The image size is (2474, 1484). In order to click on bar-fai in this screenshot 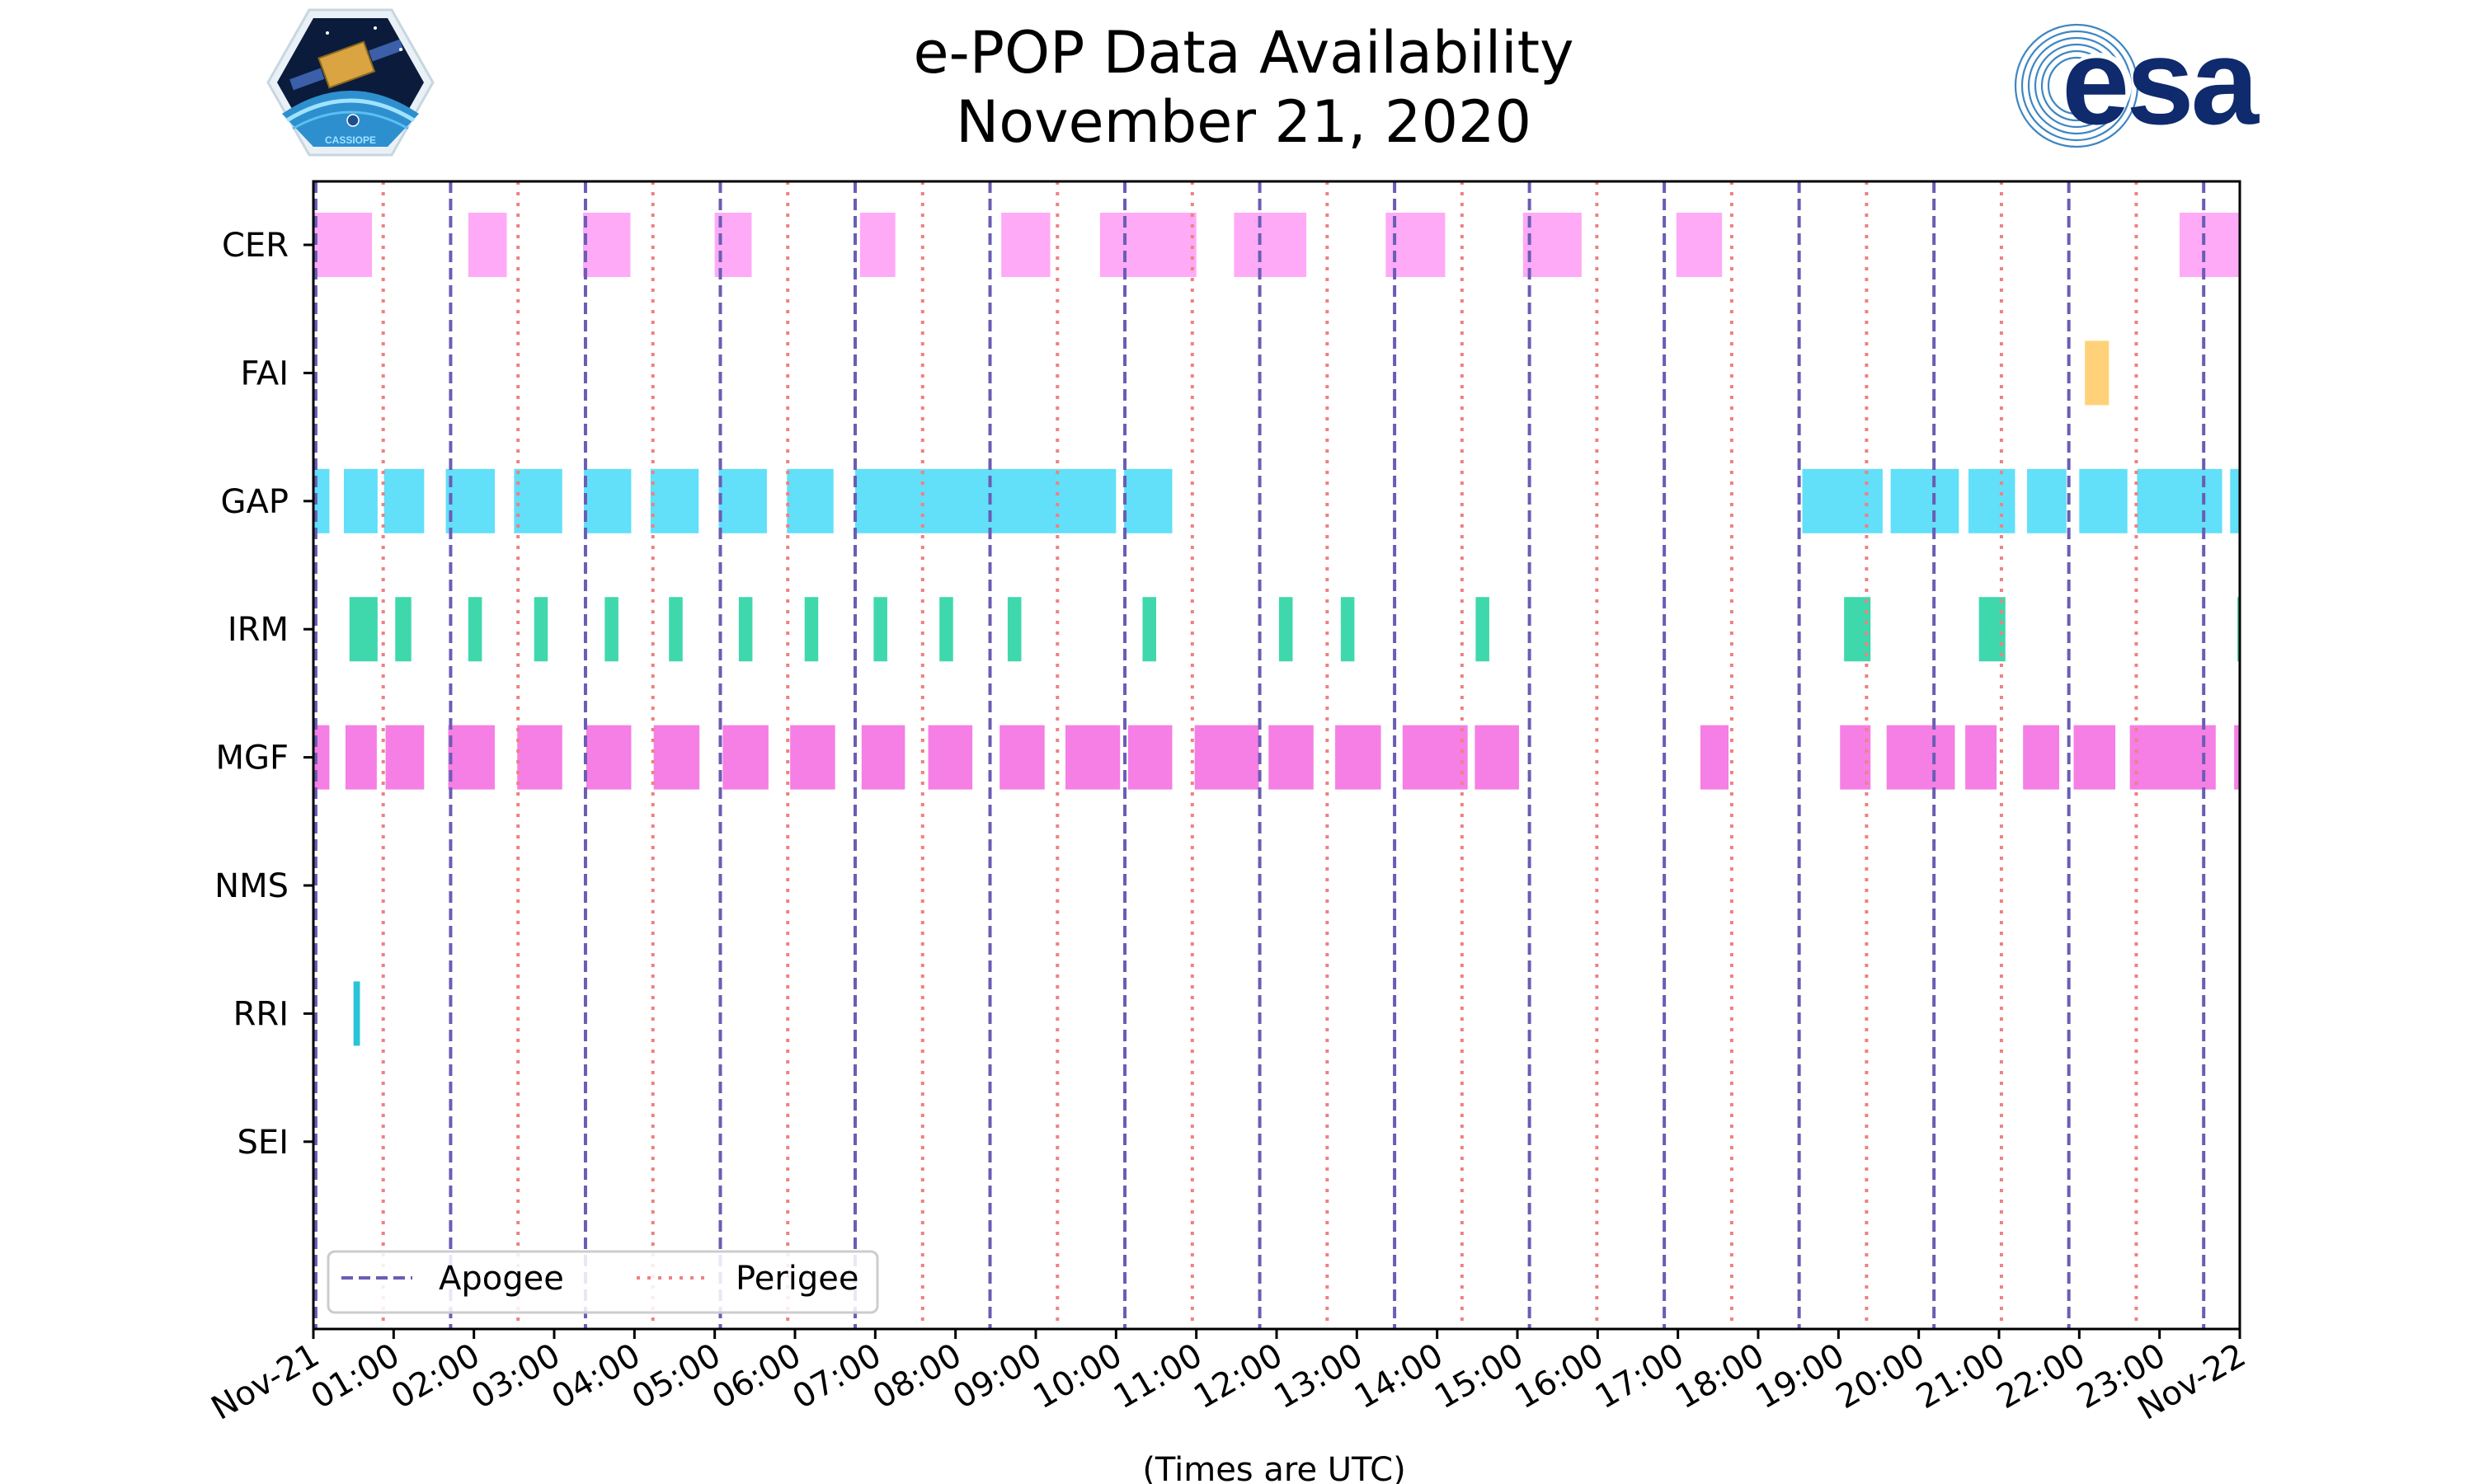, I will do `click(2097, 373)`.